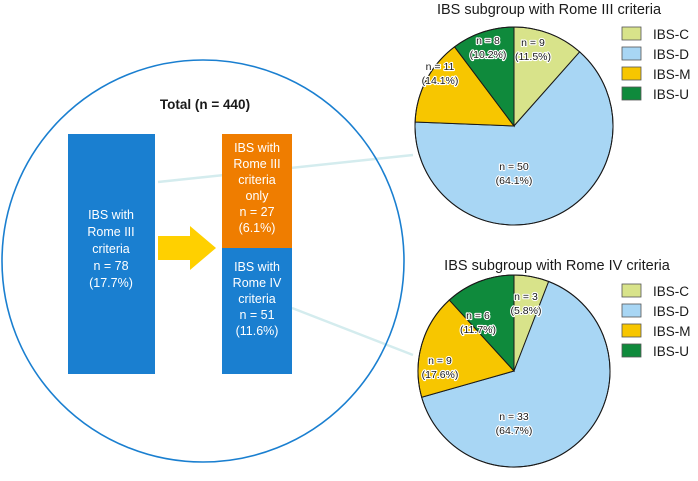 The image size is (698, 481). I want to click on pie1-label-pct-ibs-m: (17.6%), so click(440, 375).